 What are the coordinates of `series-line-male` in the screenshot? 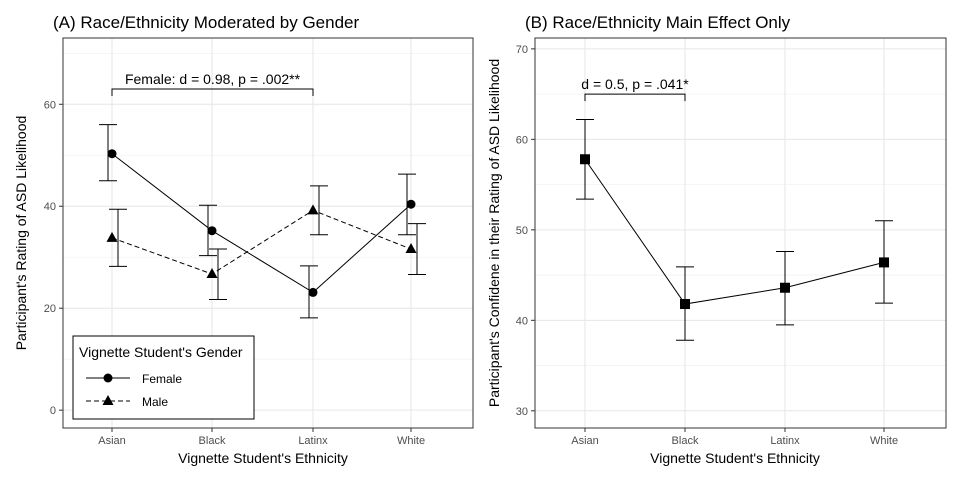 It's located at (261, 242).